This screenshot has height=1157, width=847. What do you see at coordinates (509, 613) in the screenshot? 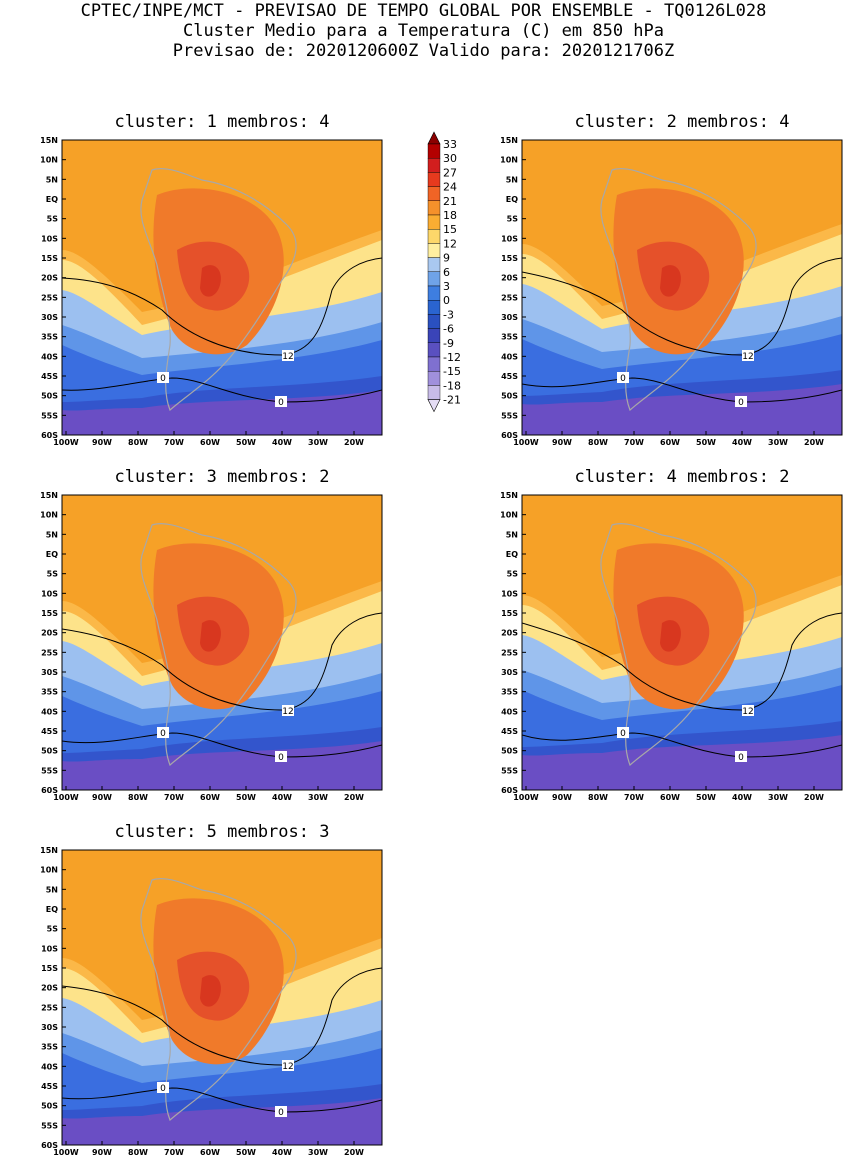
I see `lat-label: 15S` at bounding box center [509, 613].